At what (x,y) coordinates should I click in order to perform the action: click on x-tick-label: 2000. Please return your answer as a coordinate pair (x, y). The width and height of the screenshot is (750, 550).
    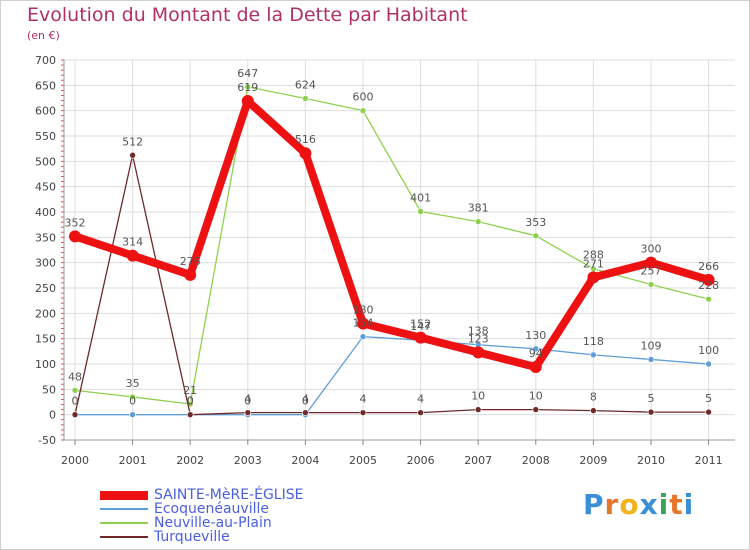
    Looking at the image, I should click on (75, 460).